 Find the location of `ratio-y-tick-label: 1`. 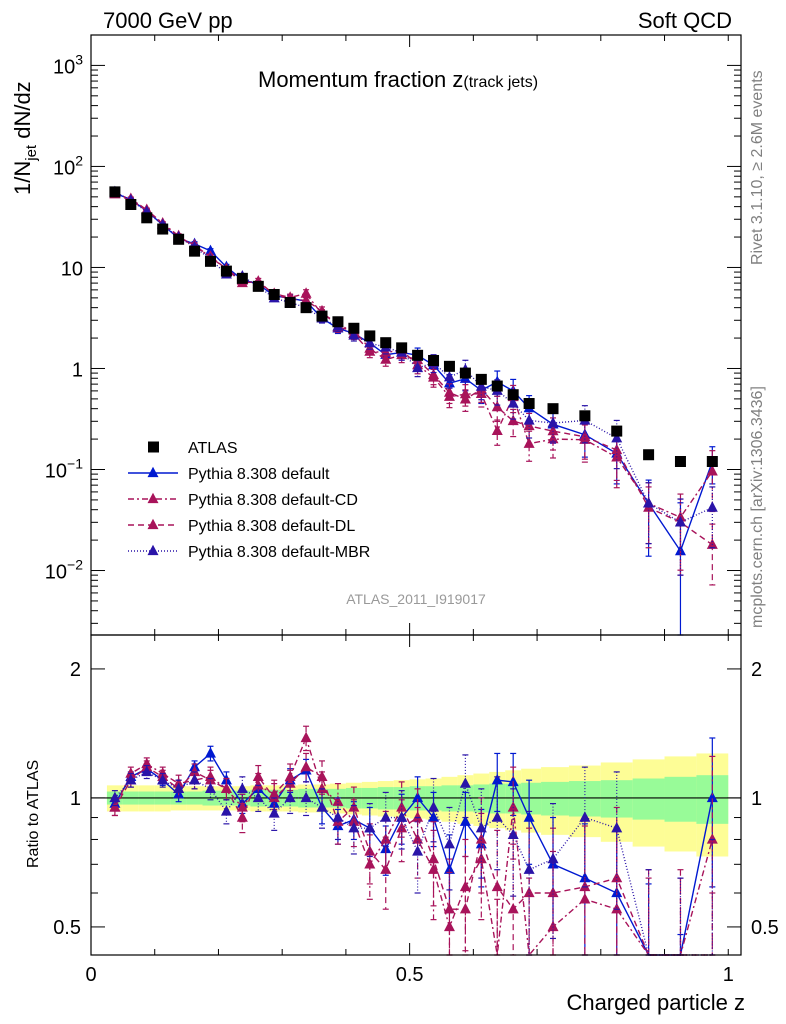

ratio-y-tick-label: 1 is located at coordinates (75, 799).